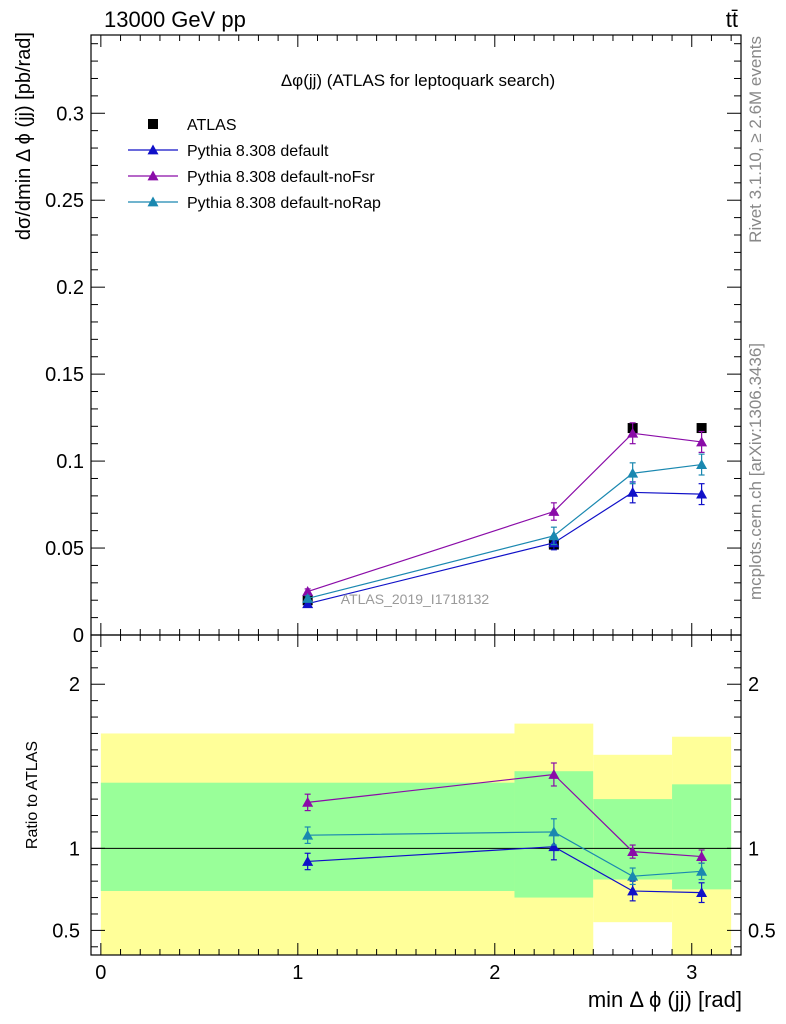 The image size is (786, 1024). I want to click on ratio-y-tick-label-right-0: 0.5, so click(762, 931).